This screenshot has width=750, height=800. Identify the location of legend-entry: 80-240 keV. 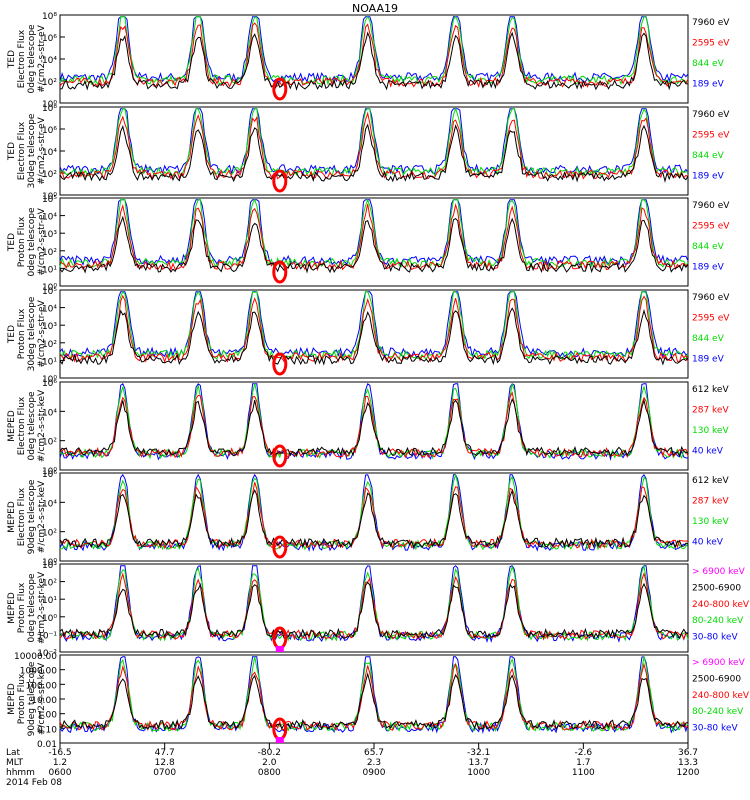
(718, 712).